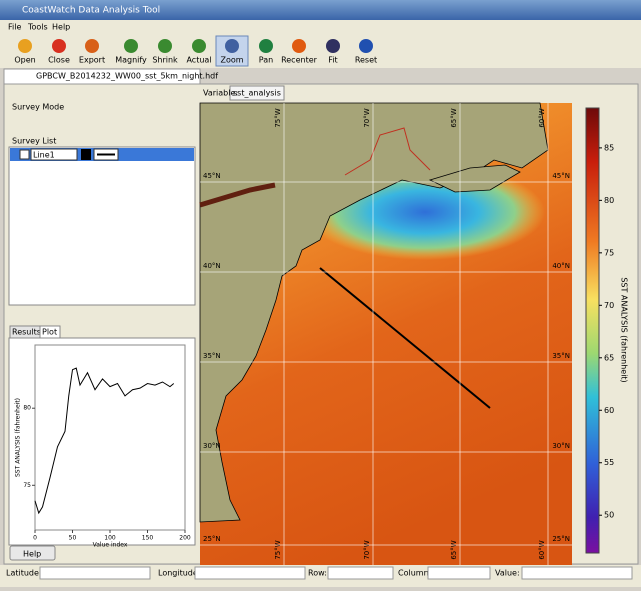  What do you see at coordinates (110, 545) in the screenshot?
I see `x-axis-label: Value index` at bounding box center [110, 545].